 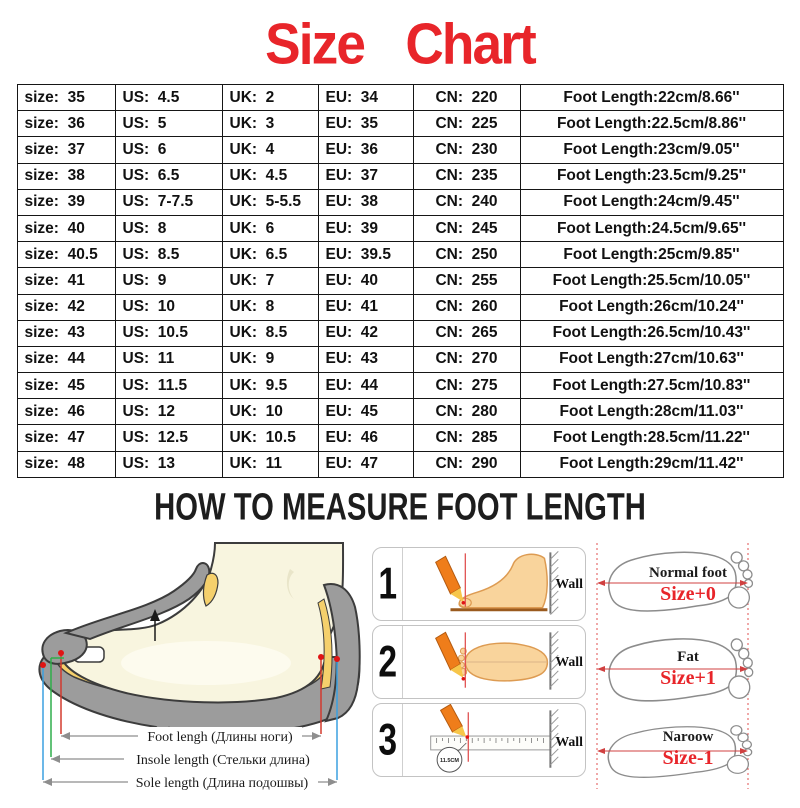 I want to click on toe-cap, so click(x=64, y=647).